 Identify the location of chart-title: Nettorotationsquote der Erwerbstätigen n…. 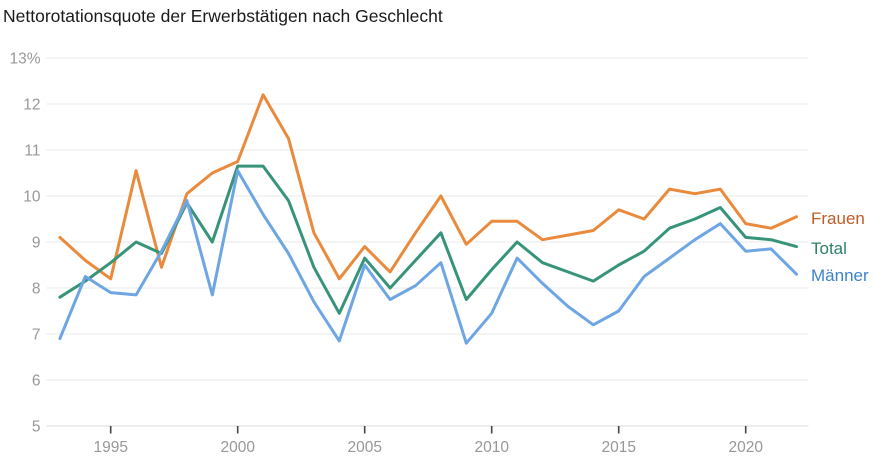
(223, 16).